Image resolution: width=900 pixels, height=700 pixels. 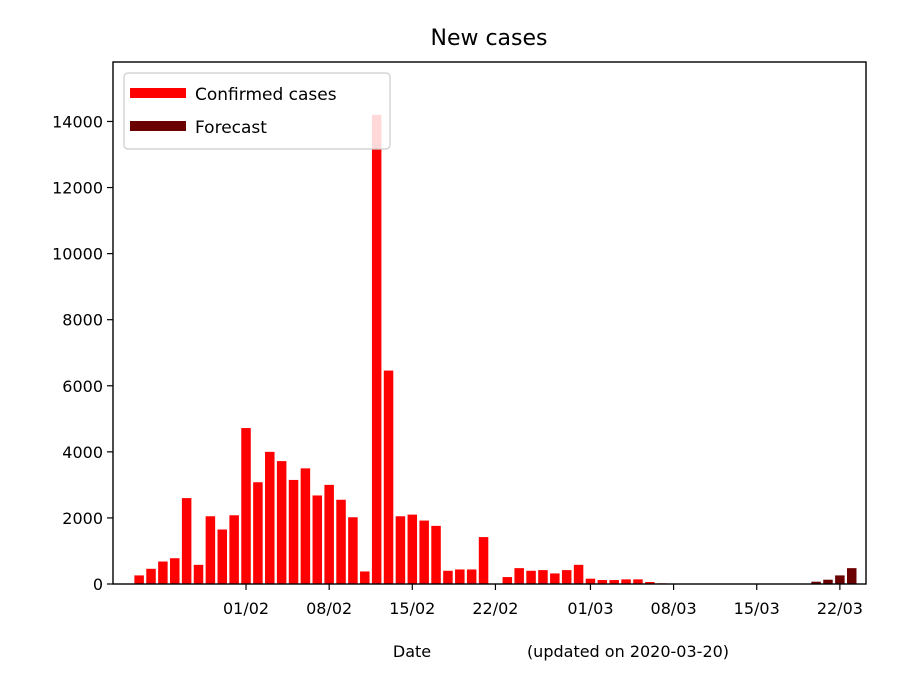 I want to click on y-tick-label-7: 14000, so click(x=77, y=121).